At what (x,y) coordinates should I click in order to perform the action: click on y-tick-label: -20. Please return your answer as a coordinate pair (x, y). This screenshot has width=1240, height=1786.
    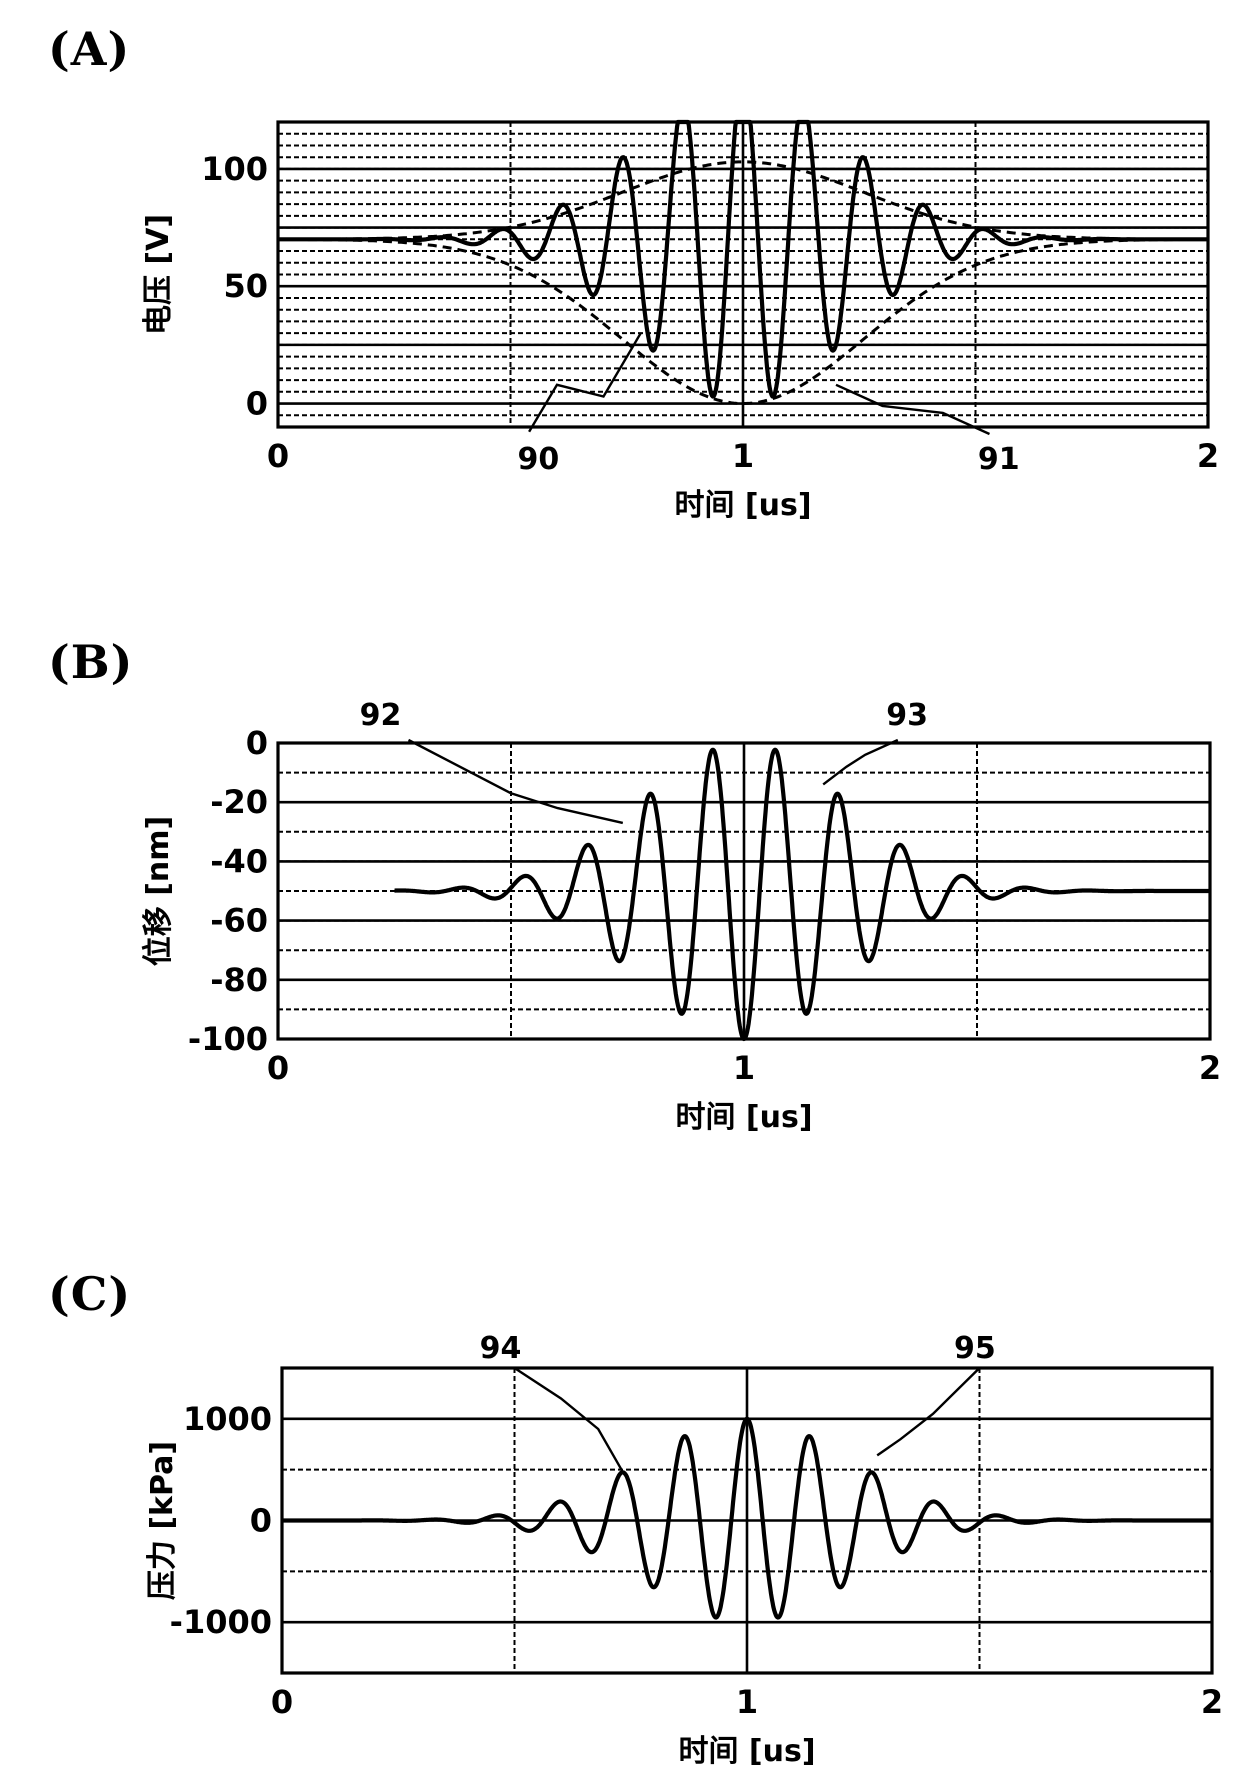
    Looking at the image, I should click on (239, 802).